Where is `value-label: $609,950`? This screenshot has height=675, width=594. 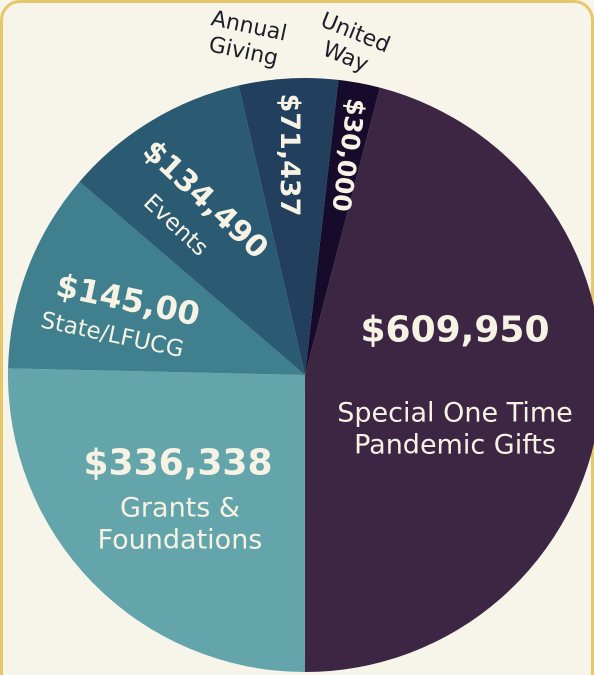
value-label: $609,950 is located at coordinates (455, 330).